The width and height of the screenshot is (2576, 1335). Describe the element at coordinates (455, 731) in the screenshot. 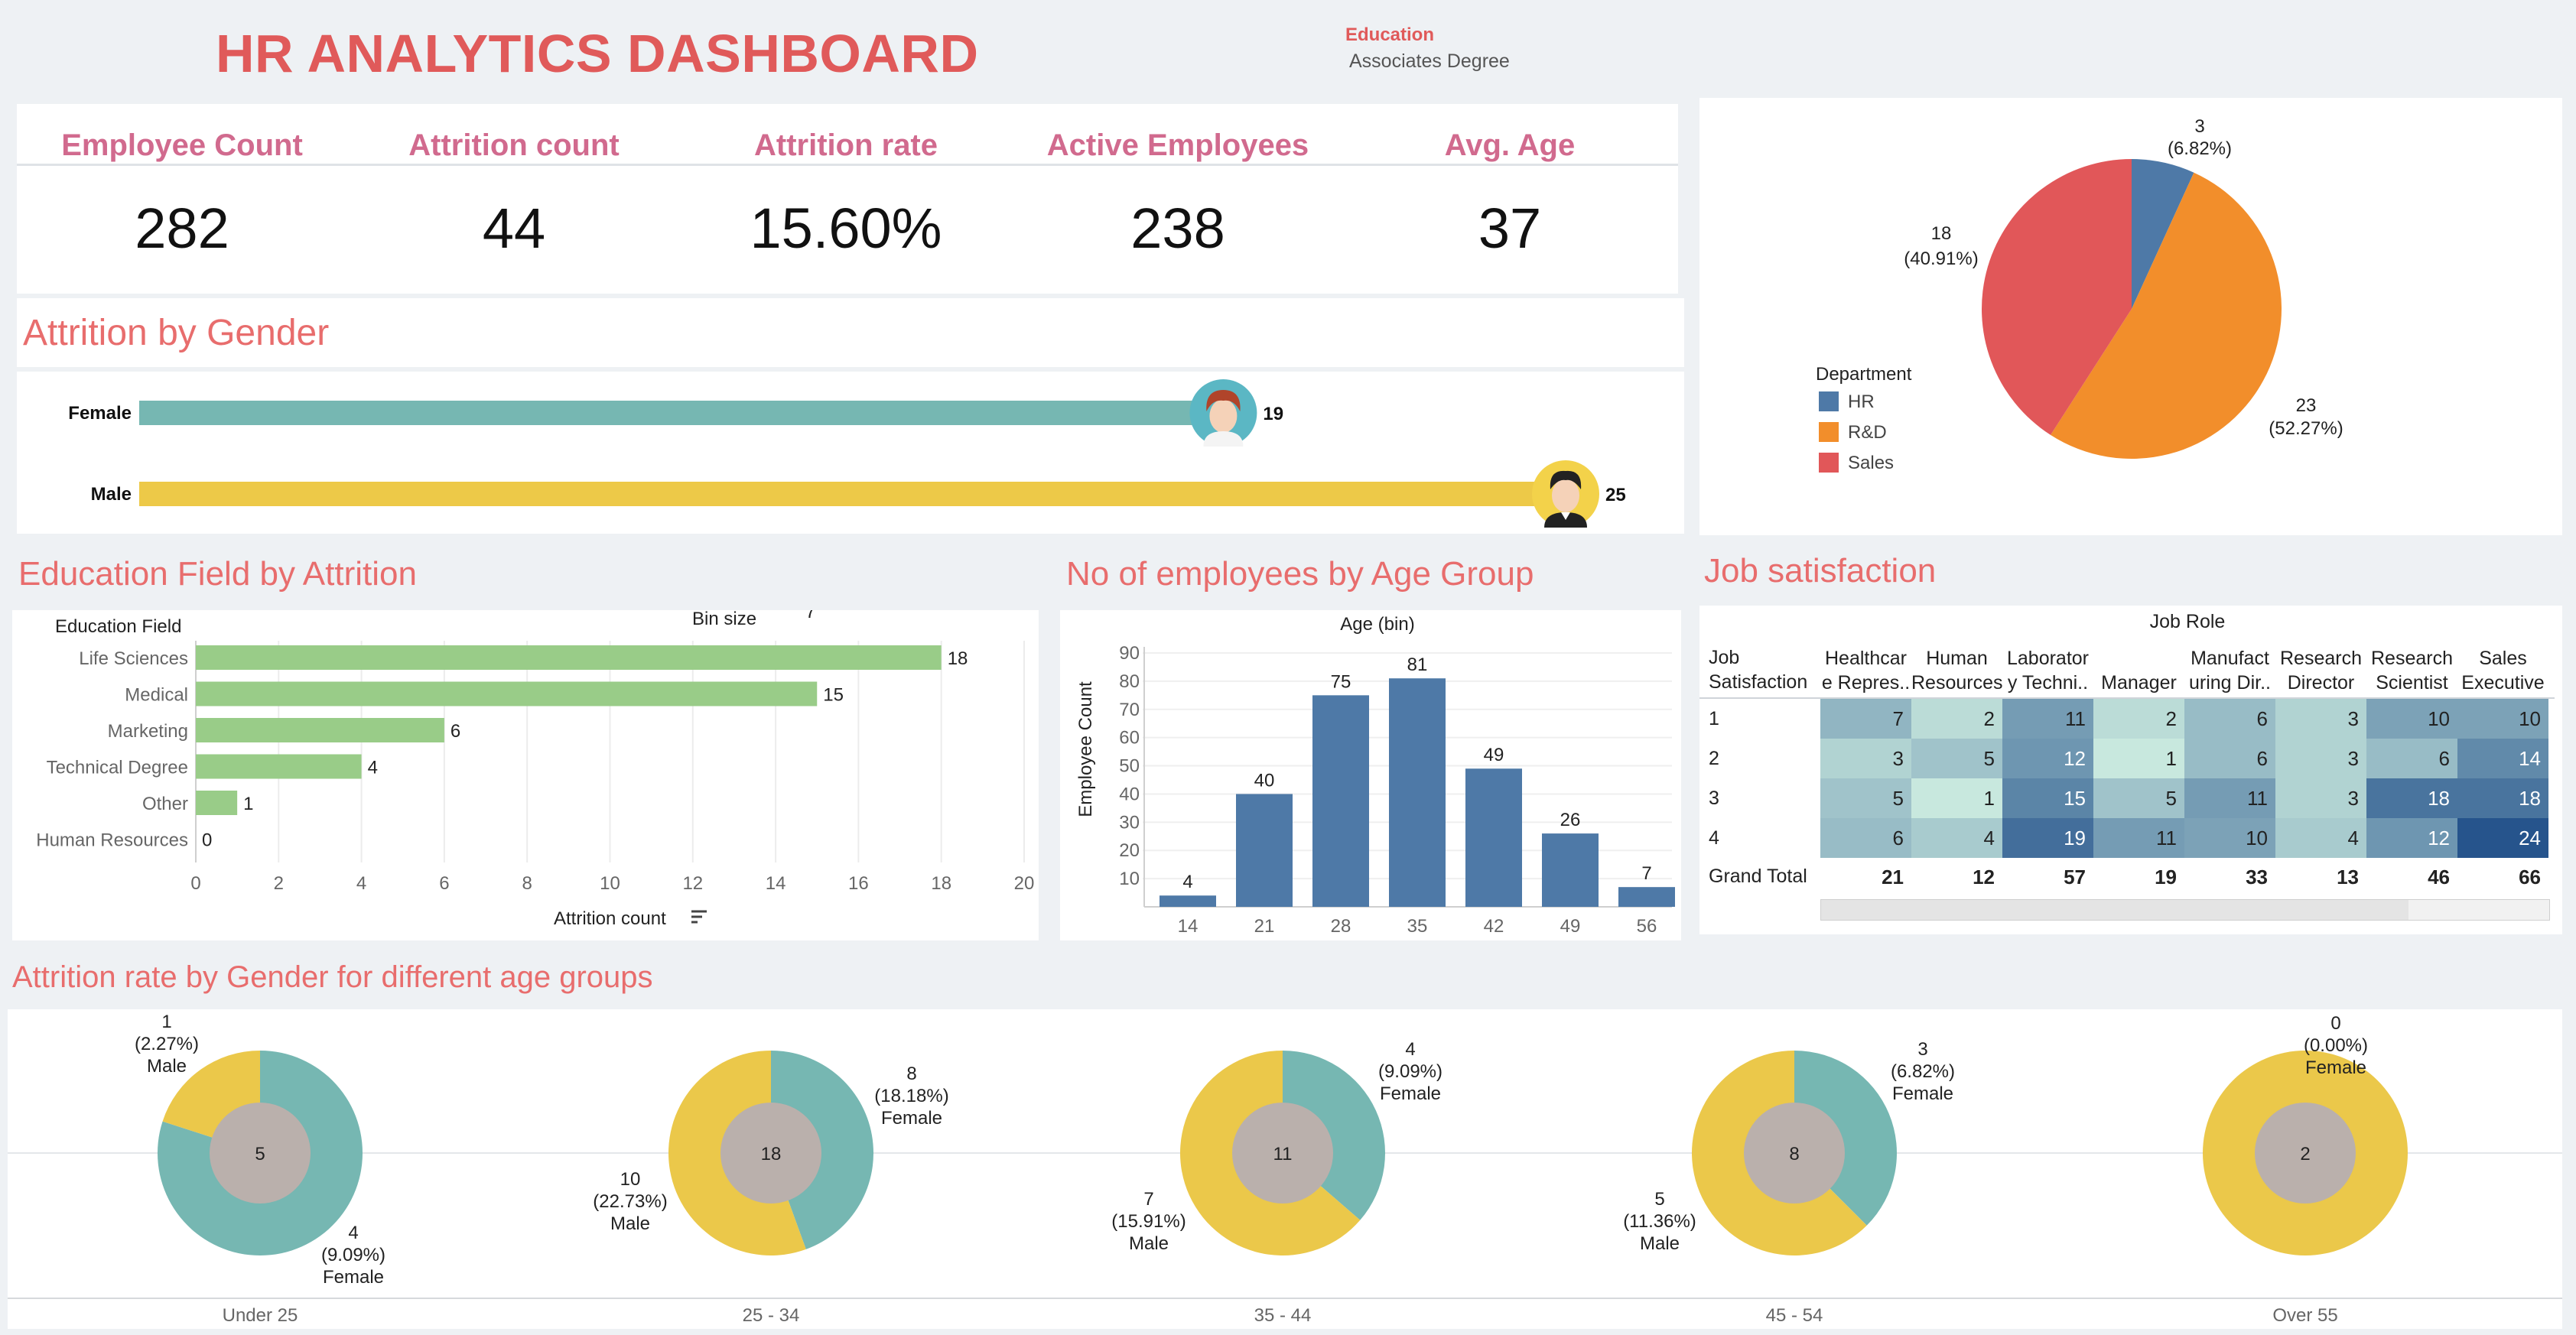

I see `edu-field-bar-value: 6` at that location.